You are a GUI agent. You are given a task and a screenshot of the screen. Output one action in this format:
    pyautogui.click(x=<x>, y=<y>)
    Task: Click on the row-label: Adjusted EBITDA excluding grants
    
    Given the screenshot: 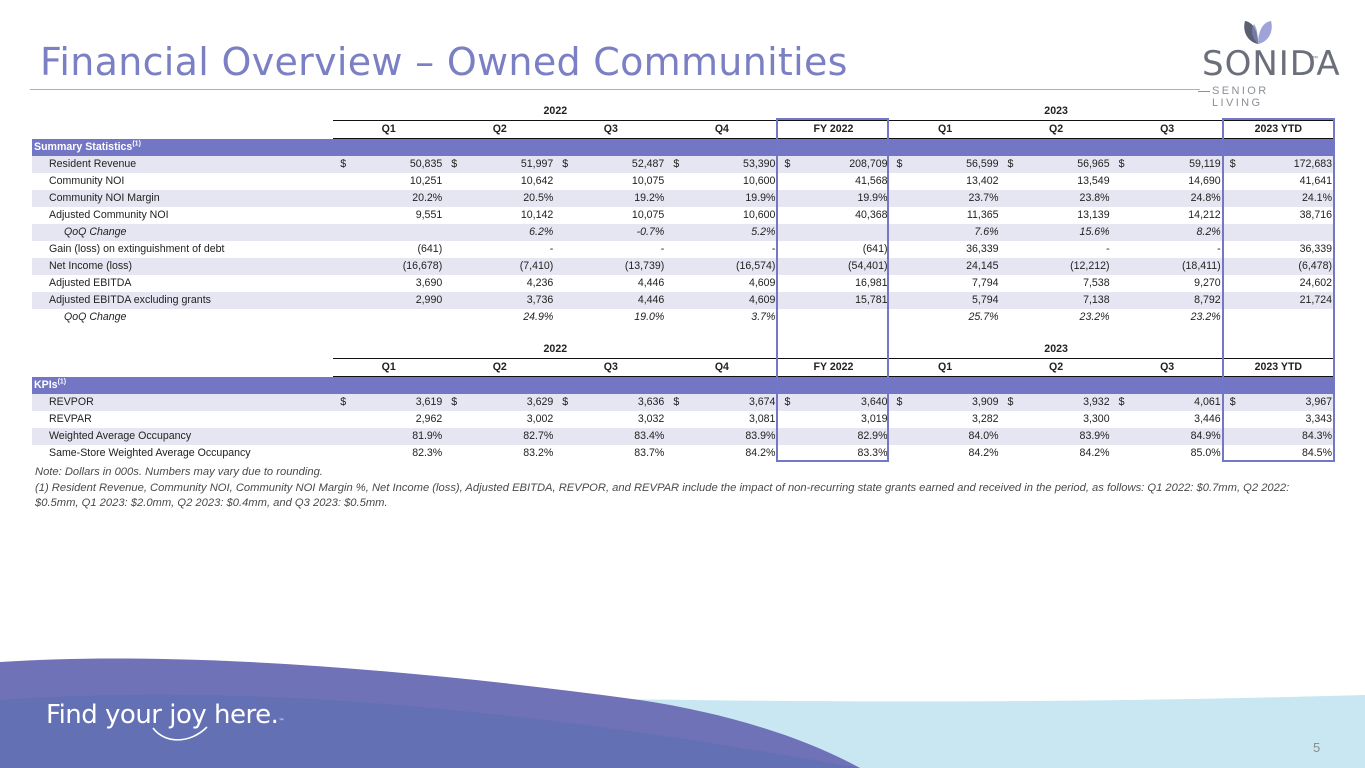 What is the action you would take?
    pyautogui.click(x=183, y=300)
    